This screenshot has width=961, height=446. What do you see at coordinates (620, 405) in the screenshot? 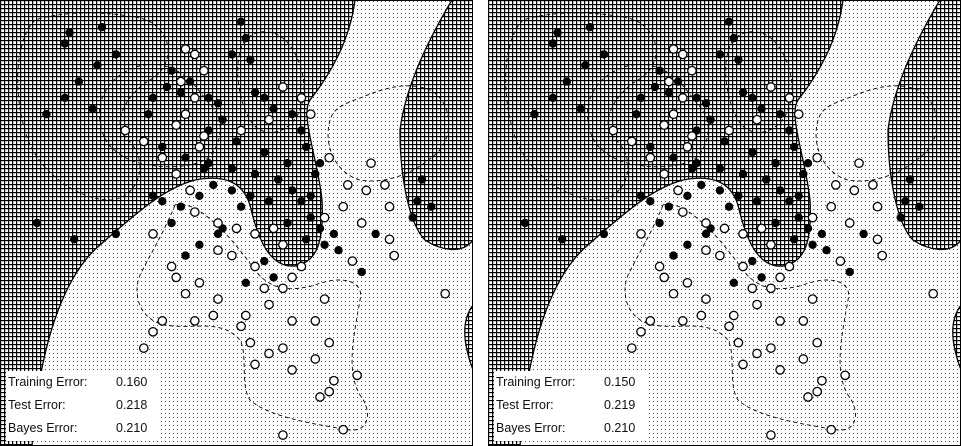
I see `test-error-value: 0.219` at bounding box center [620, 405].